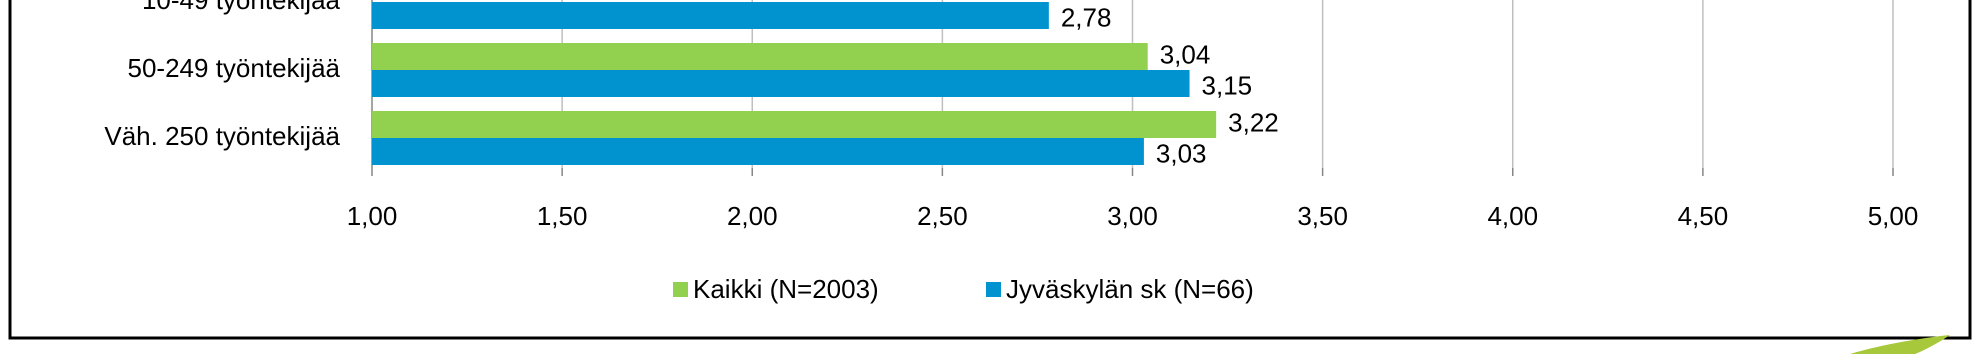 The width and height of the screenshot is (1980, 354). Describe the element at coordinates (1893, 216) in the screenshot. I see `x-tick-label: 5,00` at that location.